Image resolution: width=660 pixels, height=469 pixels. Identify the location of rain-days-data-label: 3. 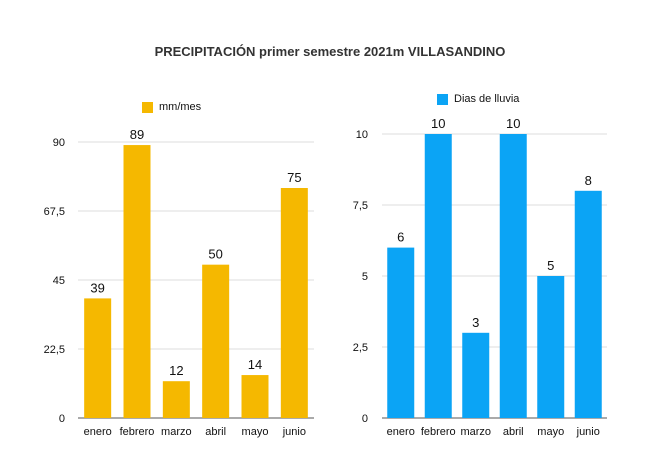
(475, 322).